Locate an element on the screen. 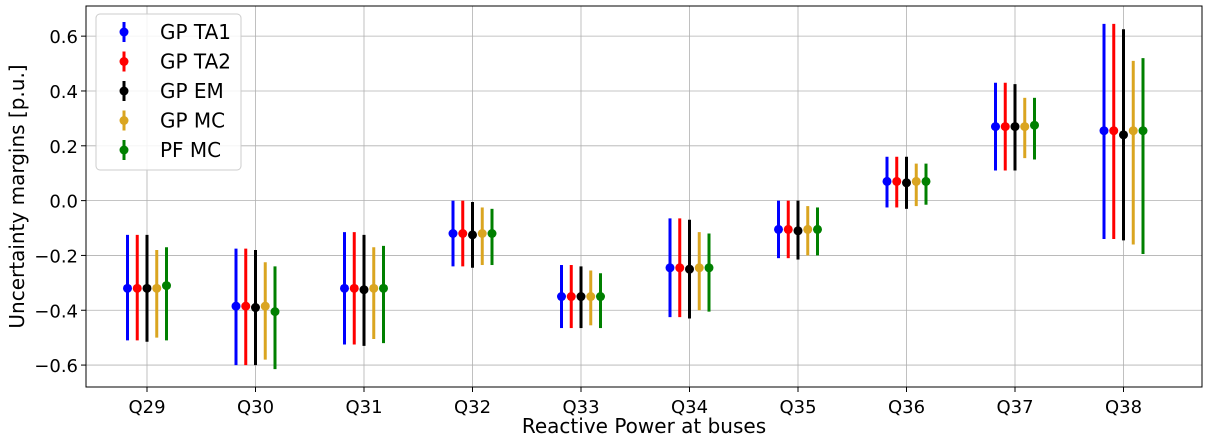 The image size is (1208, 442). y-tick-label: 0.4 is located at coordinates (63, 92).